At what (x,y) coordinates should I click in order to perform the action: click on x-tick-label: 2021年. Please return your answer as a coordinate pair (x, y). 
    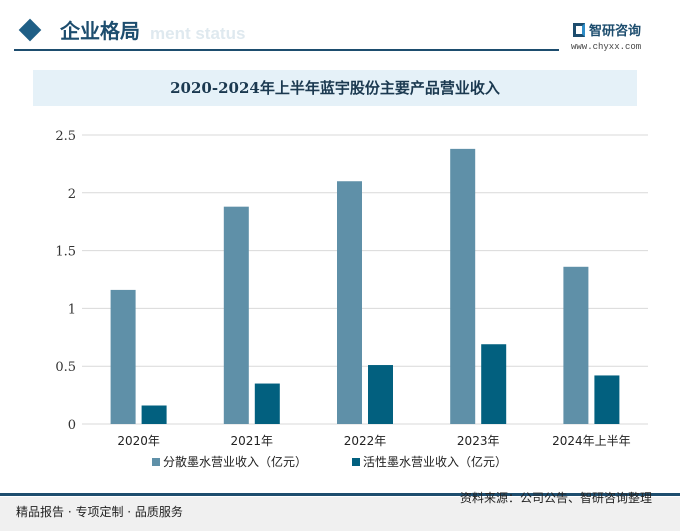
    Looking at the image, I should click on (252, 441).